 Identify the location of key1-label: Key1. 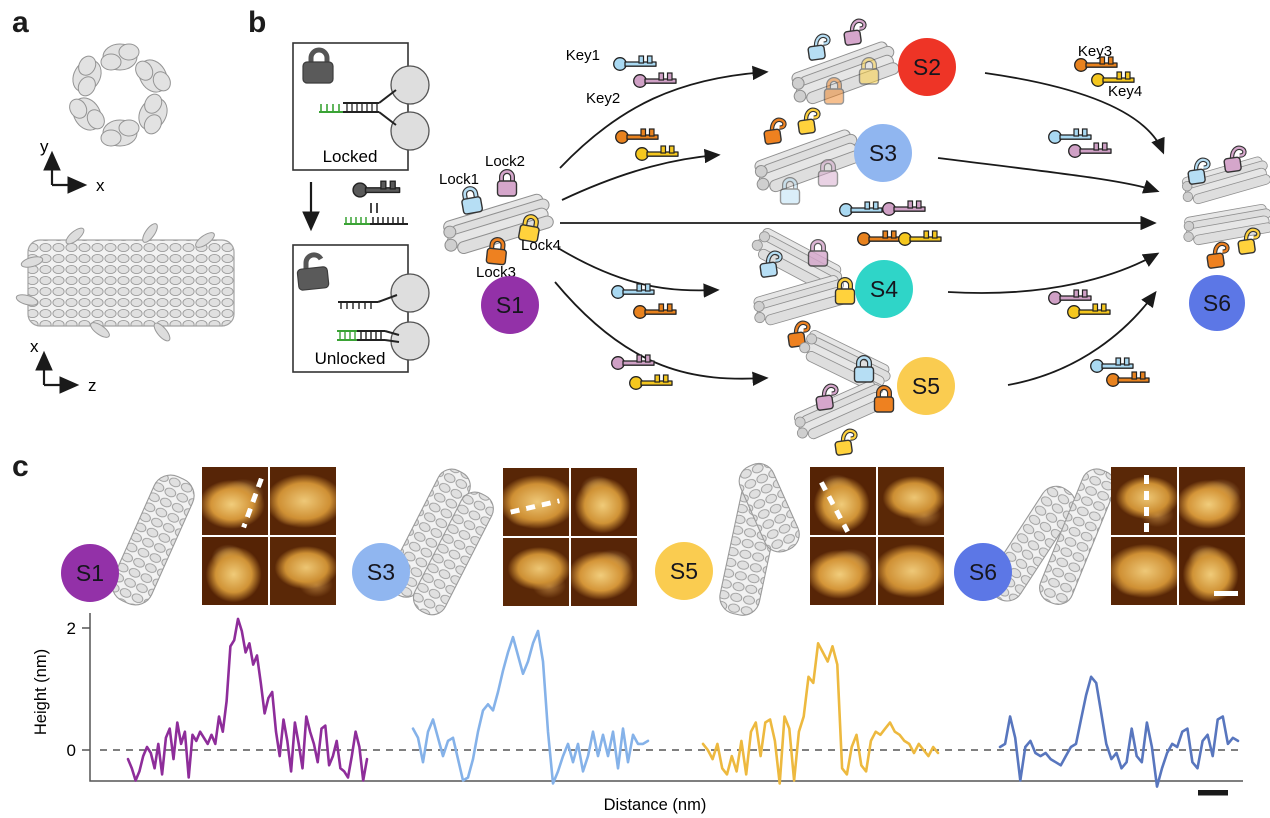
(583, 55).